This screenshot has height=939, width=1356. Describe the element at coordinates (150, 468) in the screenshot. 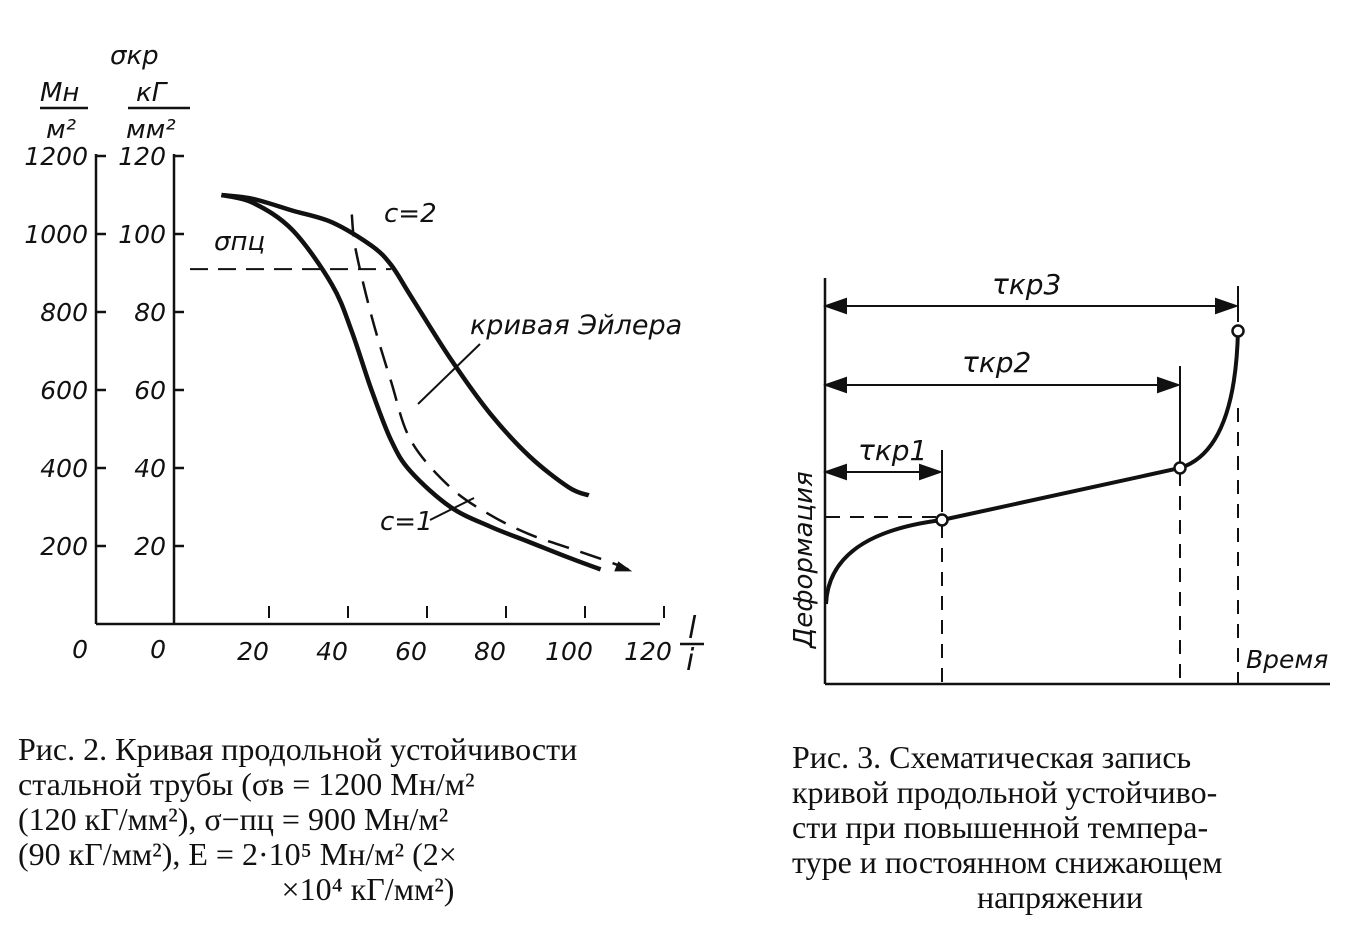

I see `fig2-y-tick-label-kg: 40` at that location.